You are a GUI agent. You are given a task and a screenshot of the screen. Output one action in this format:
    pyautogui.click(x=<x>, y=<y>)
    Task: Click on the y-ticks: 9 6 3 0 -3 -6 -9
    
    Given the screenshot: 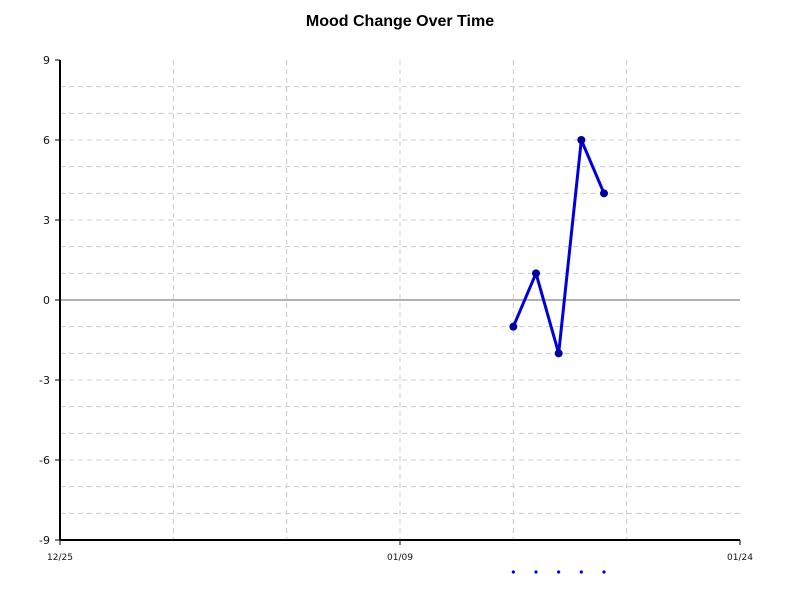 What is the action you would take?
    pyautogui.click(x=49, y=300)
    